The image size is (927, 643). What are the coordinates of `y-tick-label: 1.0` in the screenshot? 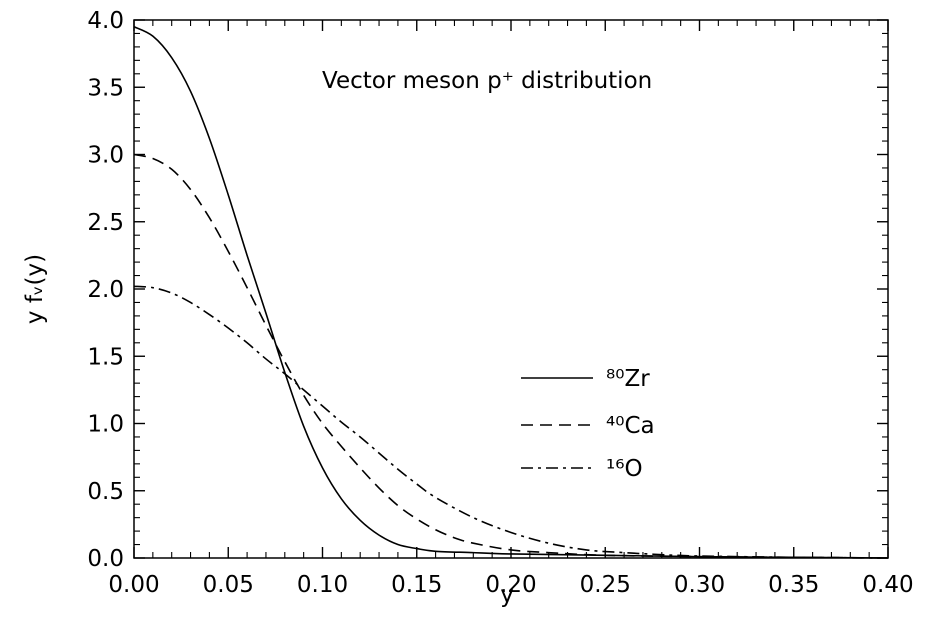 It's located at (105, 425).